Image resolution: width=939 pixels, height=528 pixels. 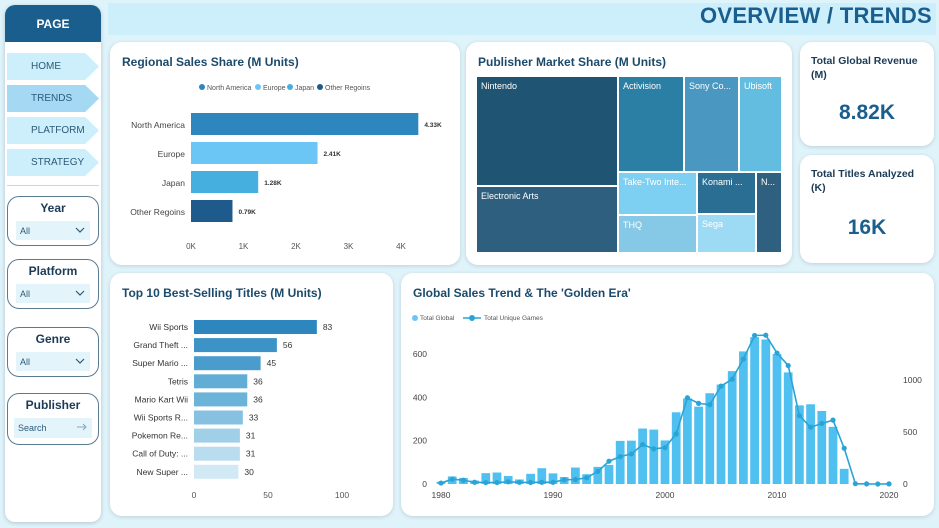 What do you see at coordinates (437, 318) in the screenshot?
I see `legend-label-total-global: Total Global` at bounding box center [437, 318].